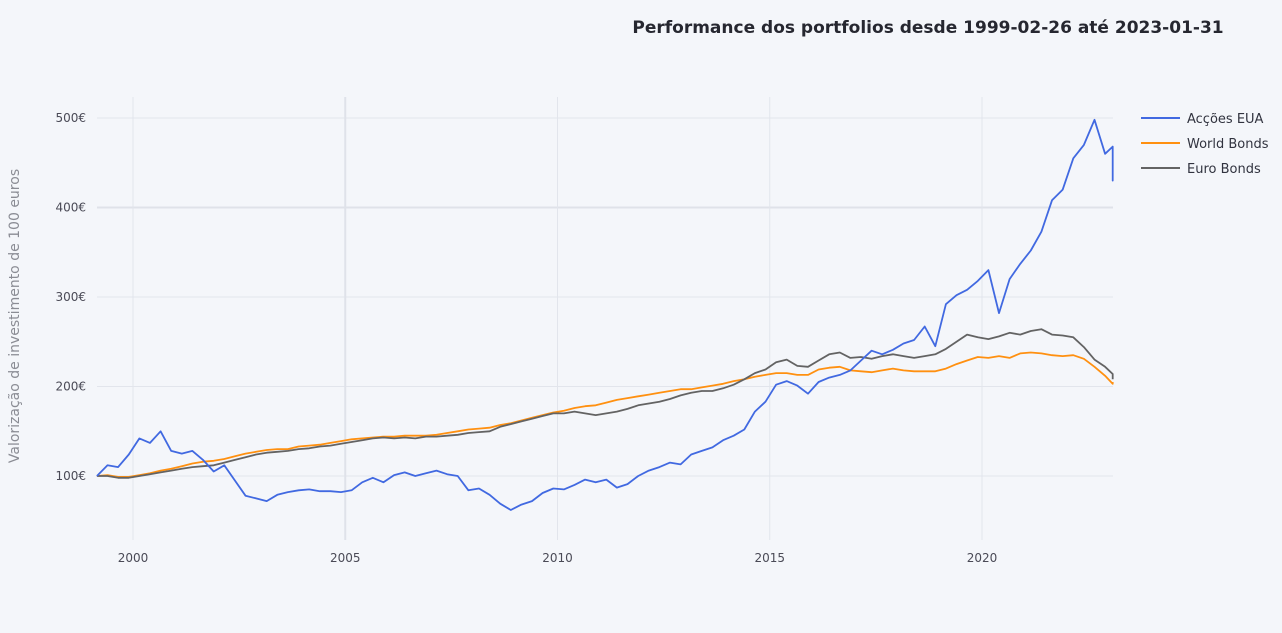  Describe the element at coordinates (982, 558) in the screenshot. I see `x-tick-label: 2020` at that location.